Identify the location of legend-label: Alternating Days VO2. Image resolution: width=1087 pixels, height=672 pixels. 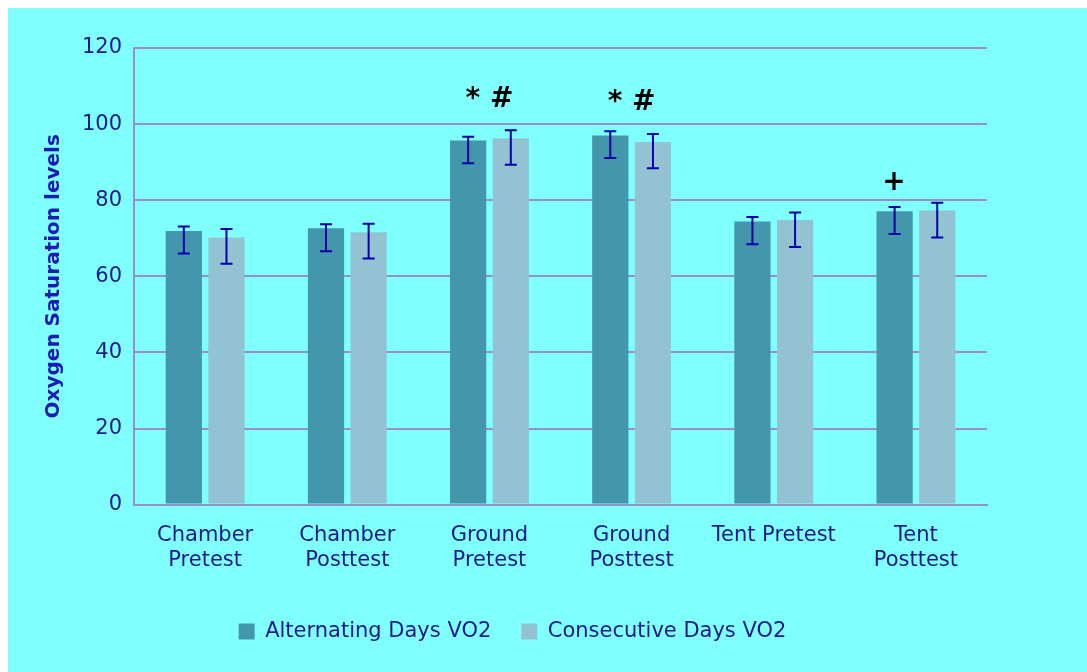
(378, 629).